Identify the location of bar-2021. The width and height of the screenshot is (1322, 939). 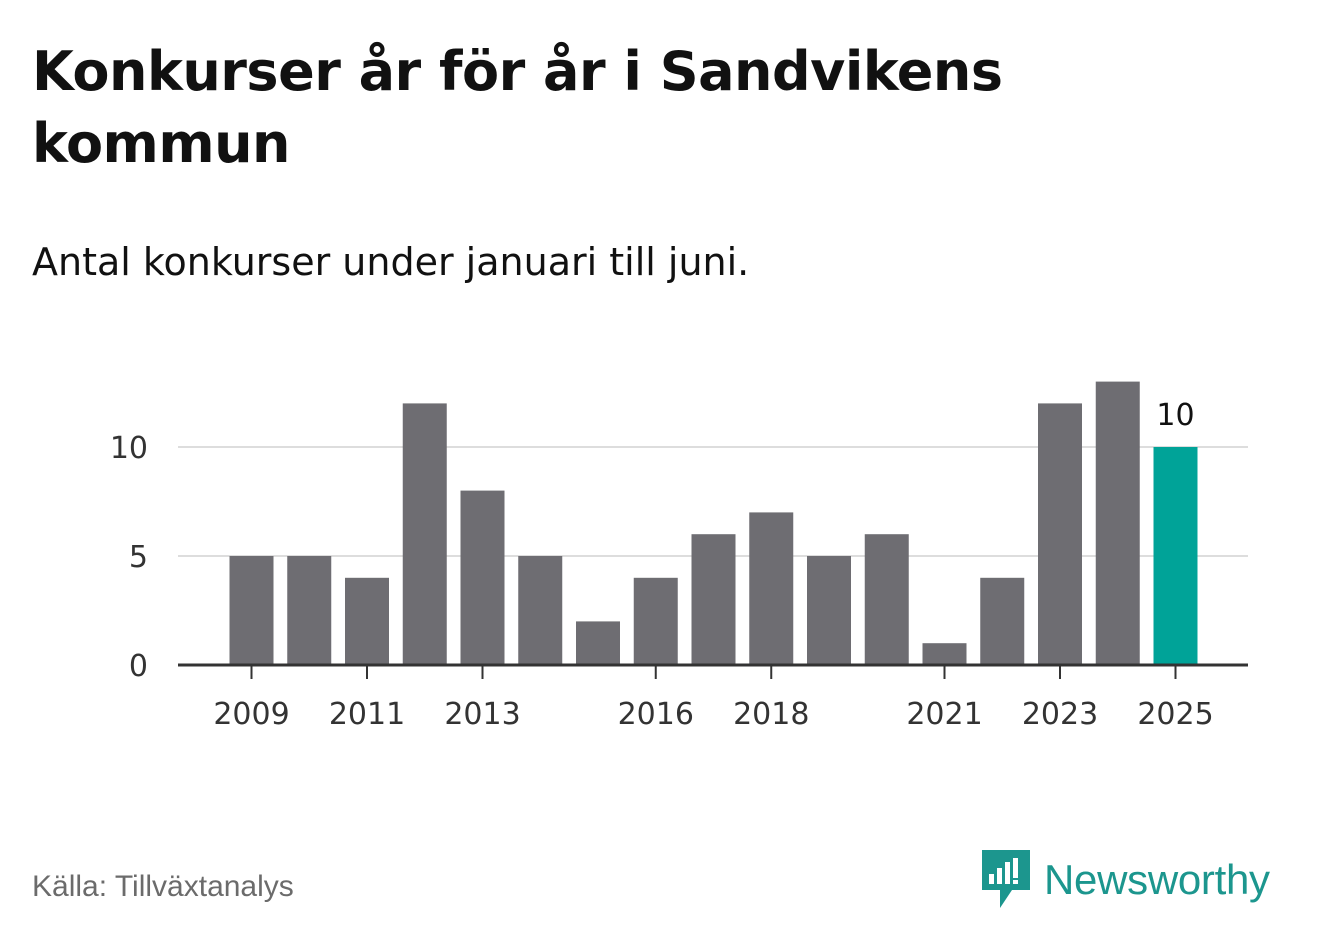
(944, 654).